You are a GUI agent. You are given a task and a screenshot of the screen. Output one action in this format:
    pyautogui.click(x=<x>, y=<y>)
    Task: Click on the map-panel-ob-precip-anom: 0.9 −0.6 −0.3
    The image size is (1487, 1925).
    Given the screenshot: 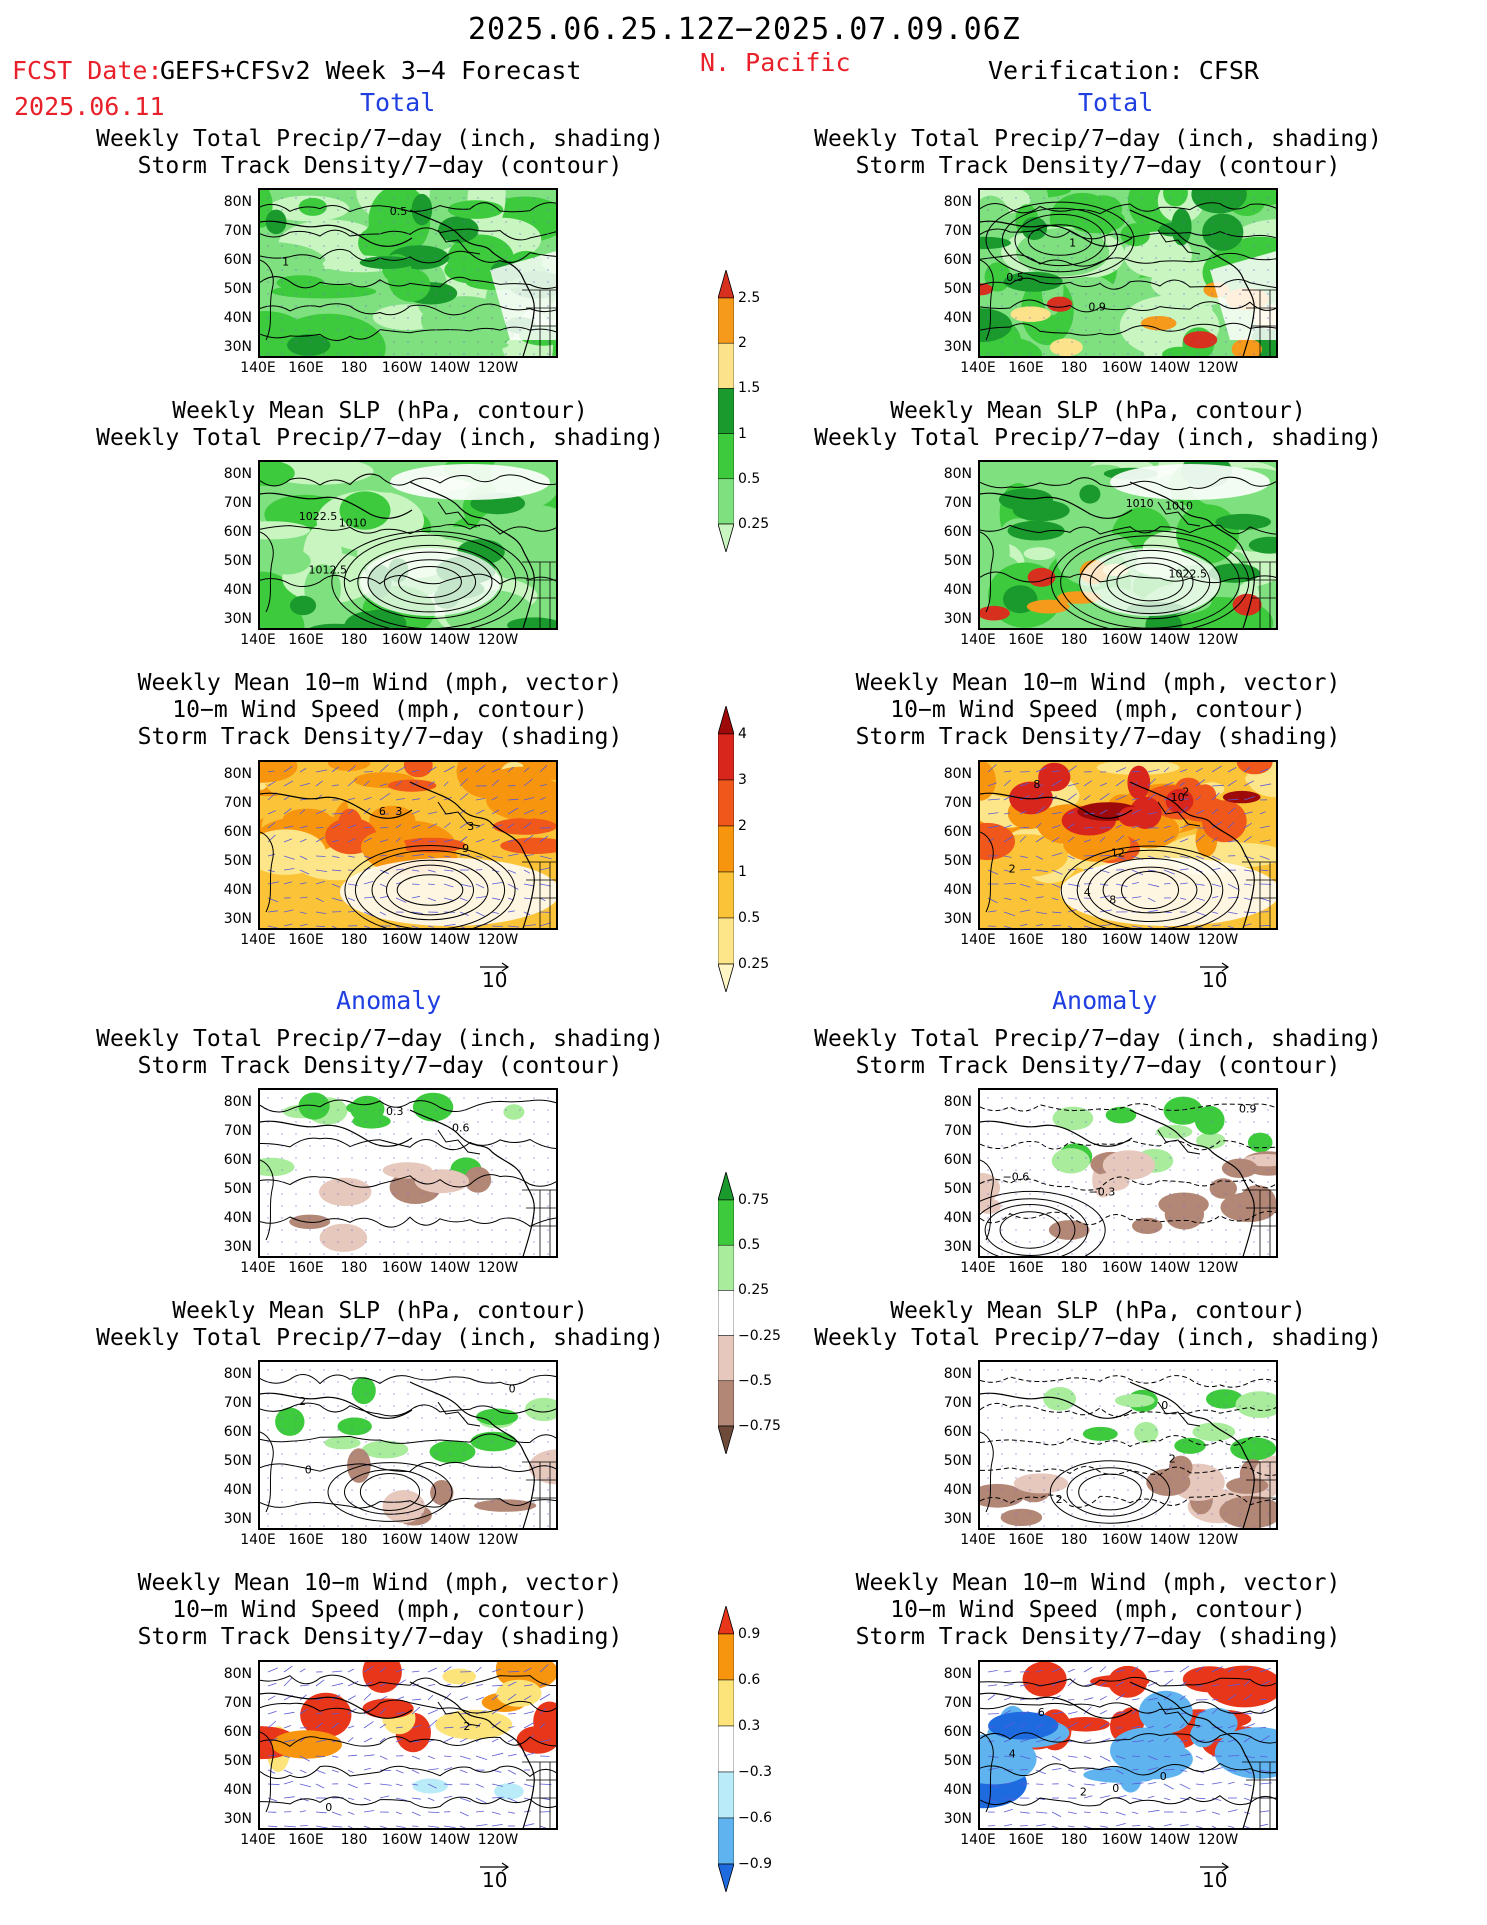 What is the action you would take?
    pyautogui.click(x=1128, y=1173)
    